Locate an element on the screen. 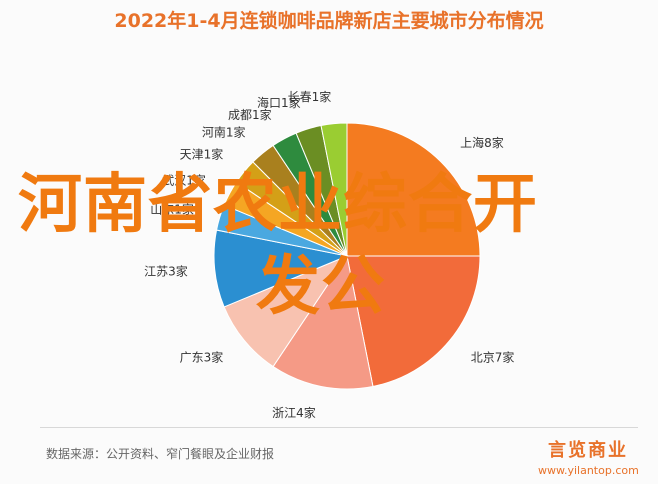 This screenshot has height=484, width=658. brand-url: www.yilantop.com is located at coordinates (588, 470).